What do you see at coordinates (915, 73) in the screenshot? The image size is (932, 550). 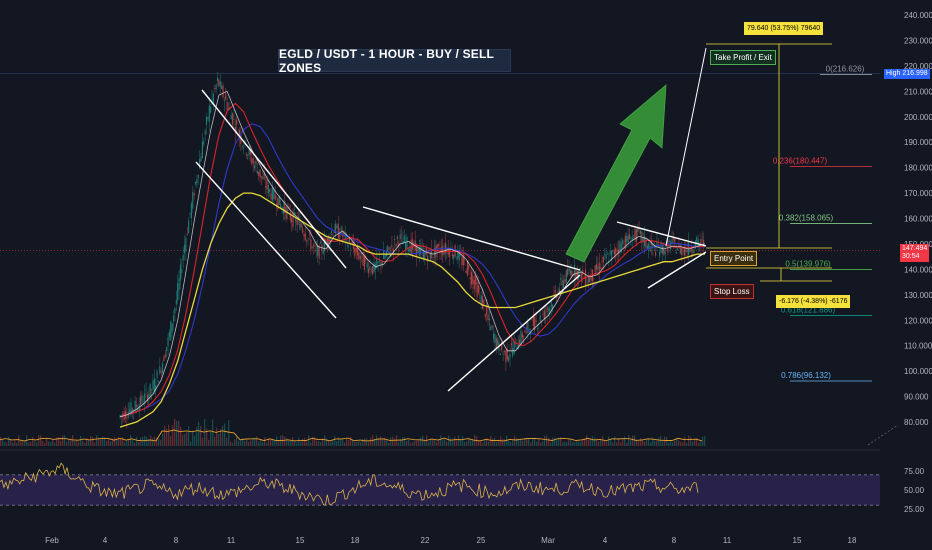 I see `high-tag-value: 216.998` at bounding box center [915, 73].